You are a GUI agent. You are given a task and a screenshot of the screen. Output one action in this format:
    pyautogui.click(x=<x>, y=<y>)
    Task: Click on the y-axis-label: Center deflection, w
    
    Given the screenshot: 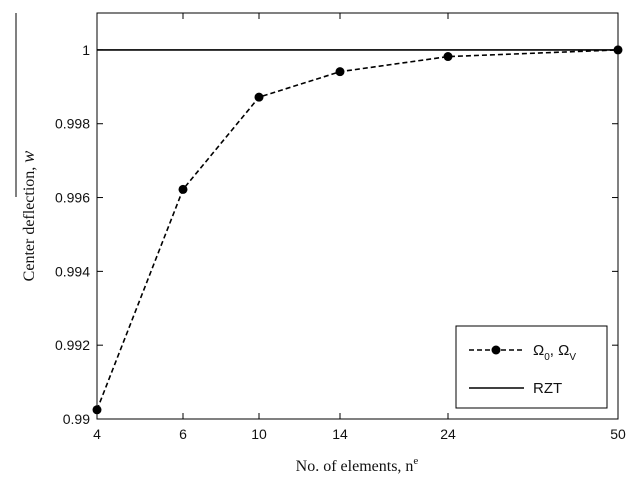 What is the action you would take?
    pyautogui.click(x=28, y=216)
    